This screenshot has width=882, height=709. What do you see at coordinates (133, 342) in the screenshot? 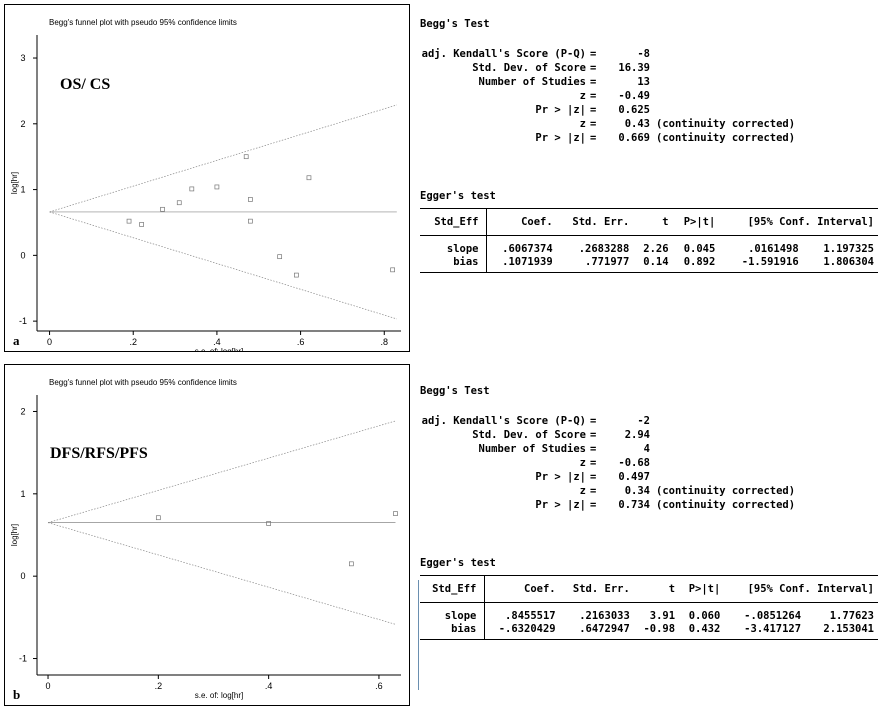
I see `x-tick-label: .2` at bounding box center [133, 342].